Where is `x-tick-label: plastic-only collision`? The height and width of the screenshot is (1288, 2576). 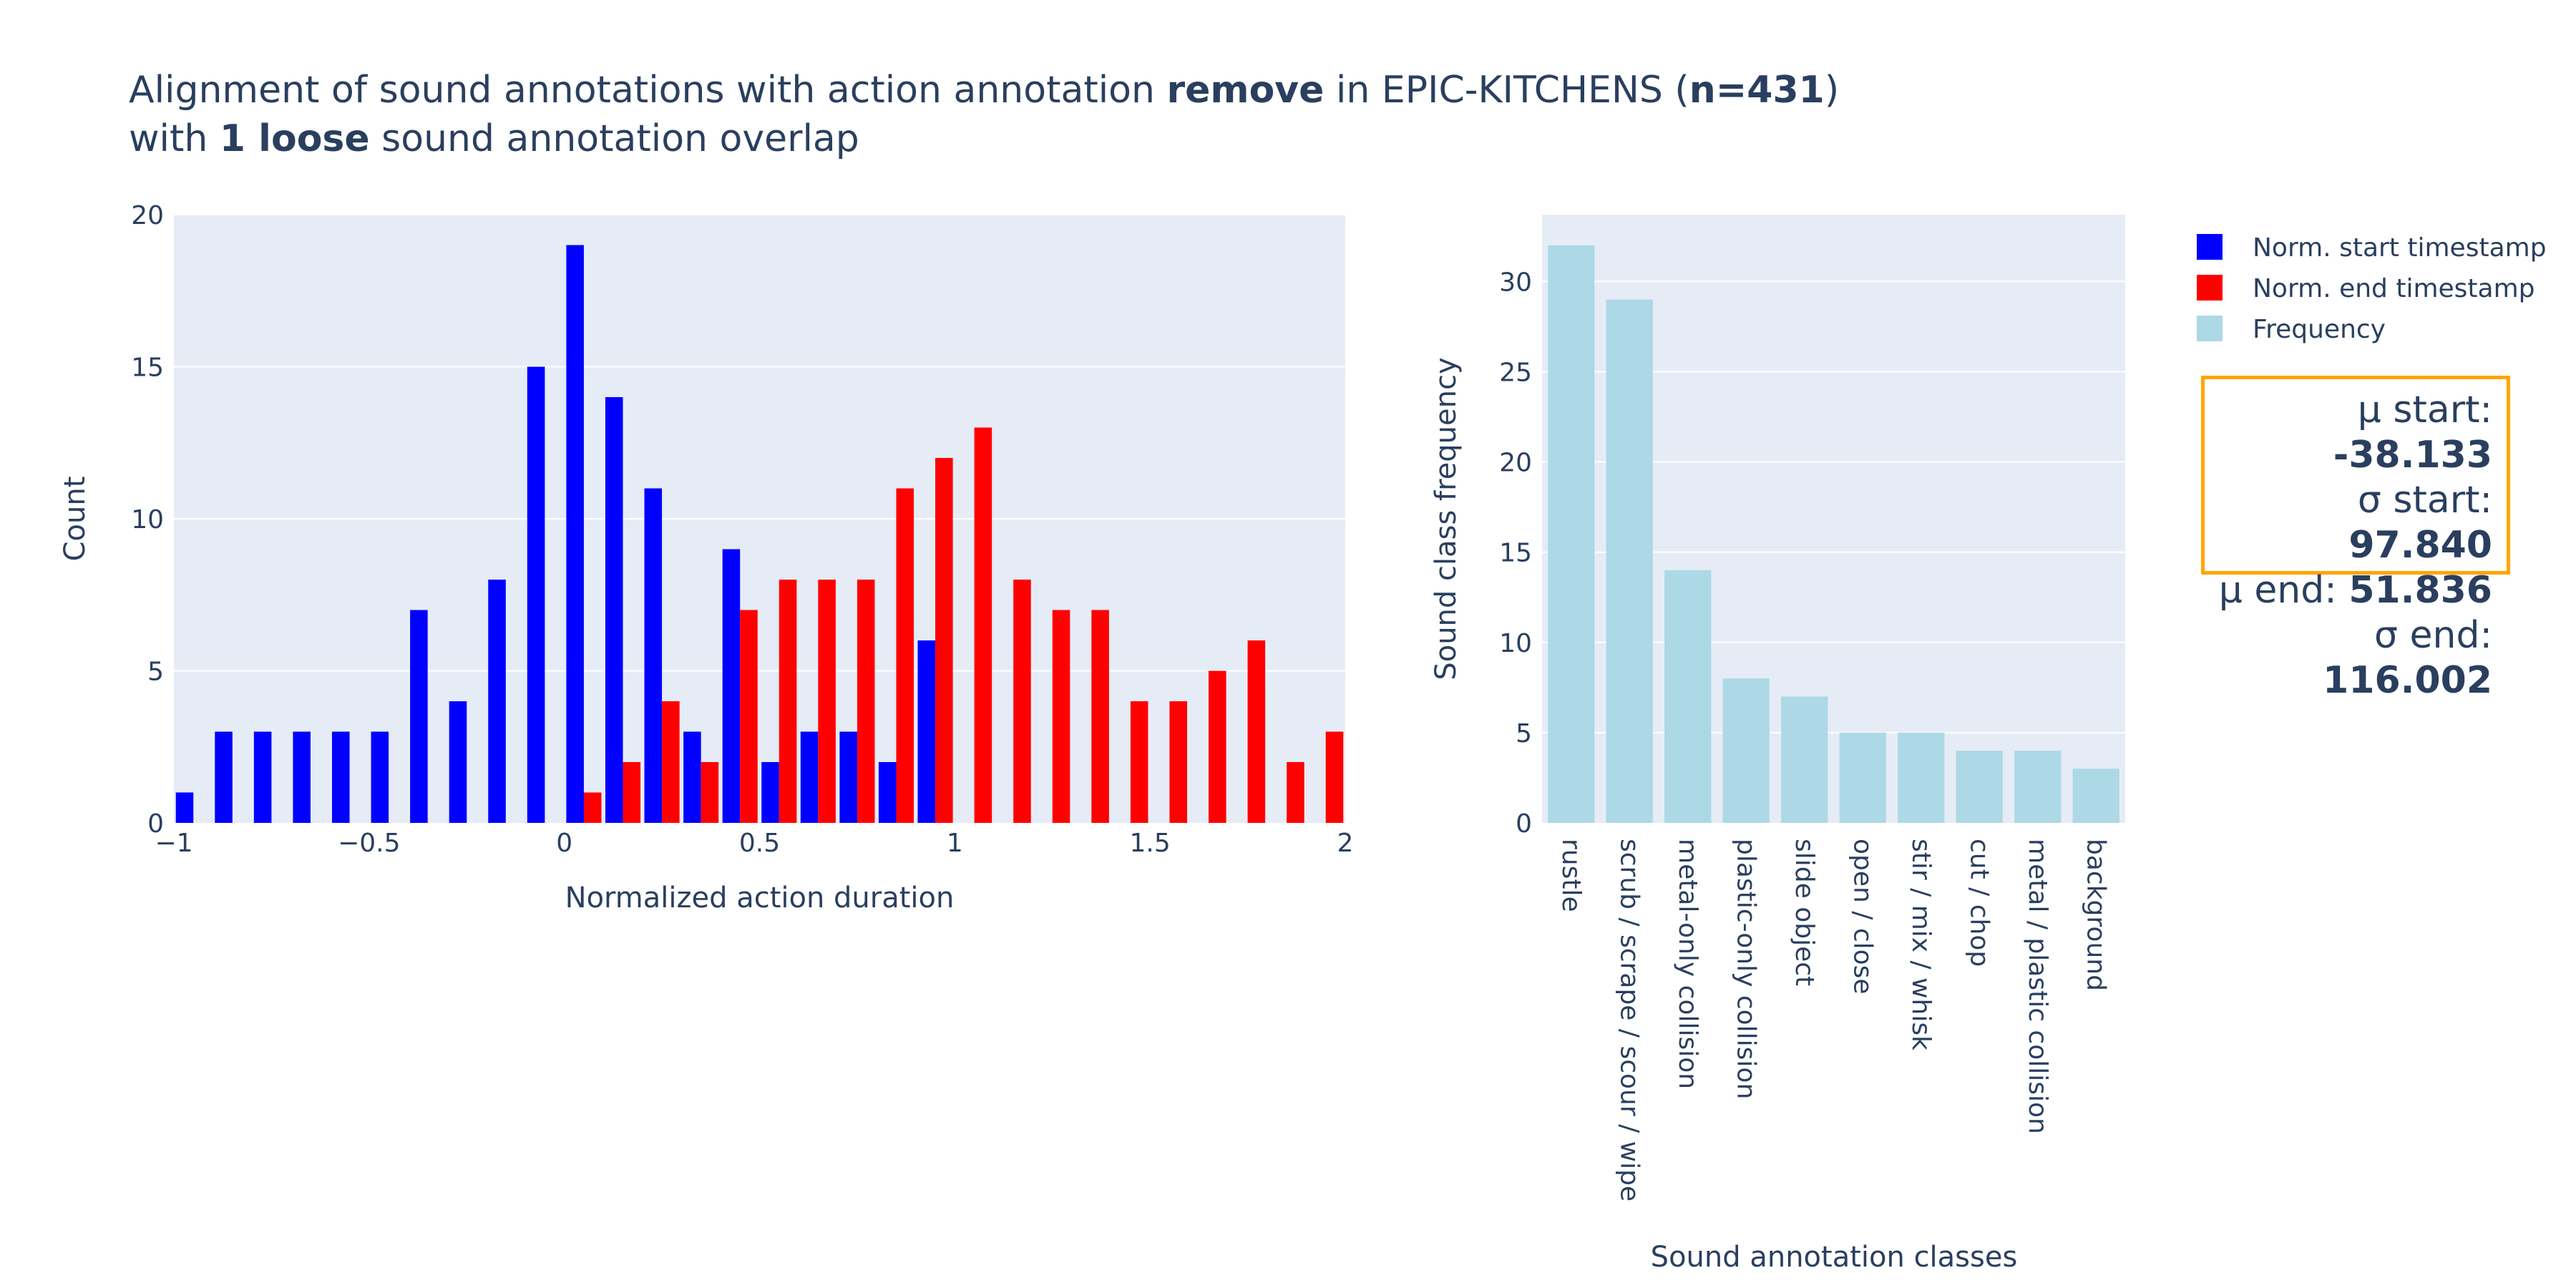
x-tick-label: plastic-only collision is located at coordinates (1745, 969).